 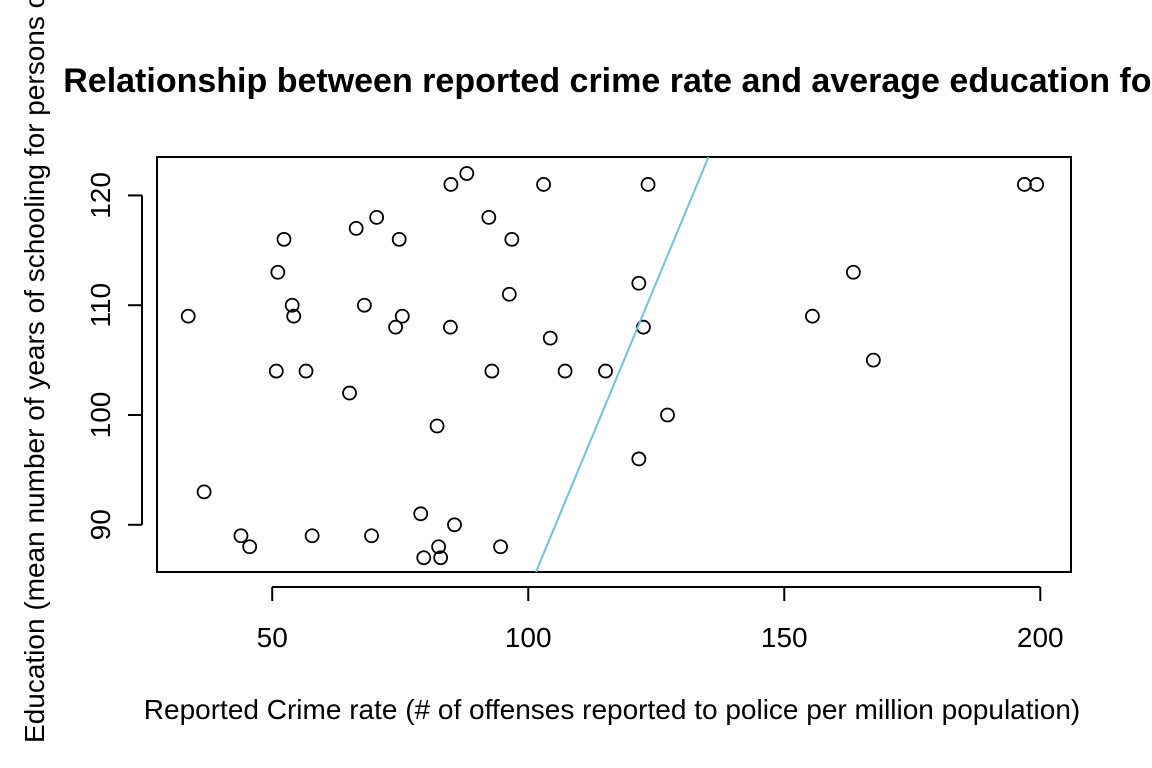 I want to click on regression-layer, so click(x=622, y=364).